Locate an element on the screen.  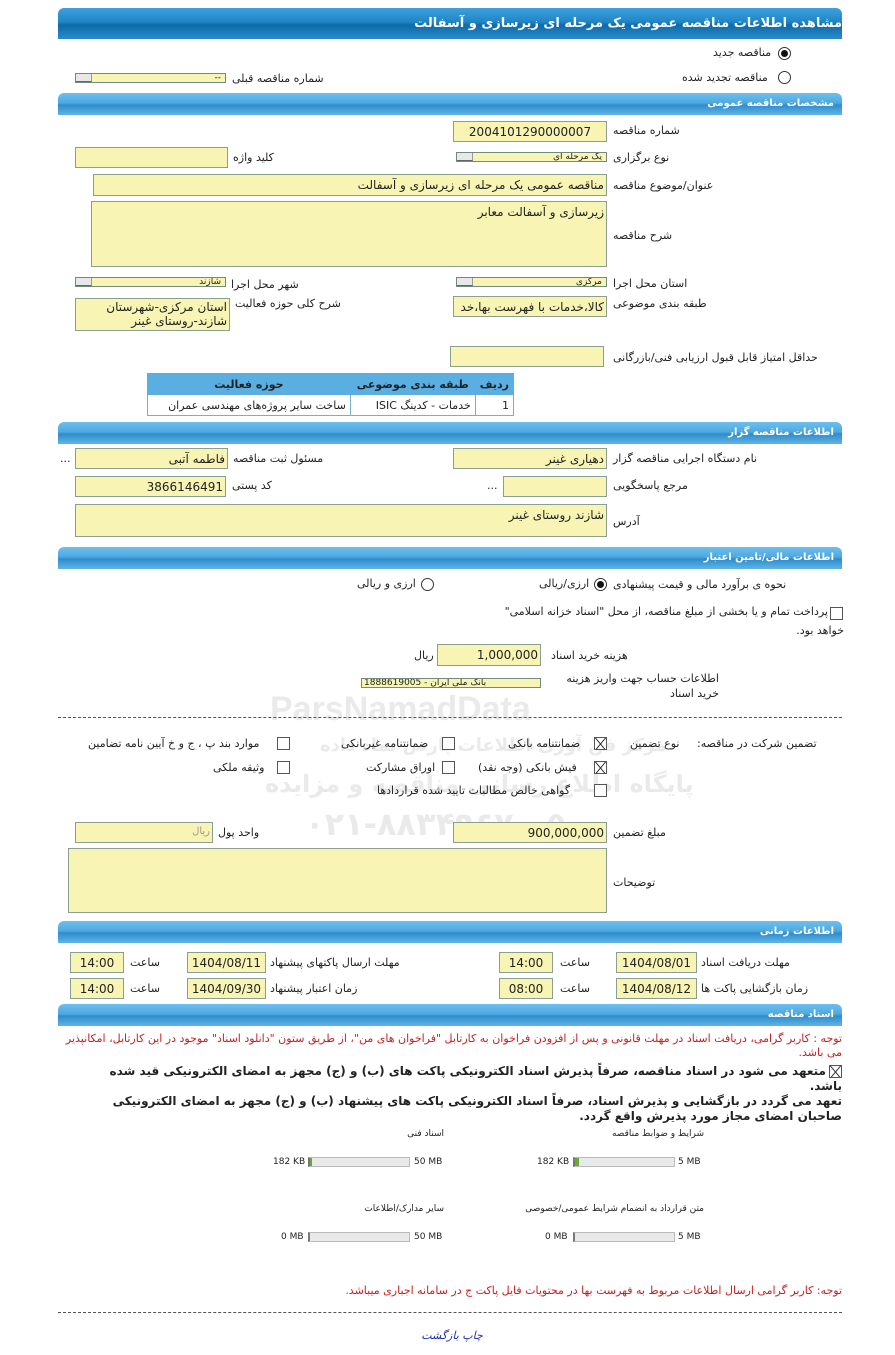
registrar-field: فاطمه آتبی is located at coordinates (151, 458).